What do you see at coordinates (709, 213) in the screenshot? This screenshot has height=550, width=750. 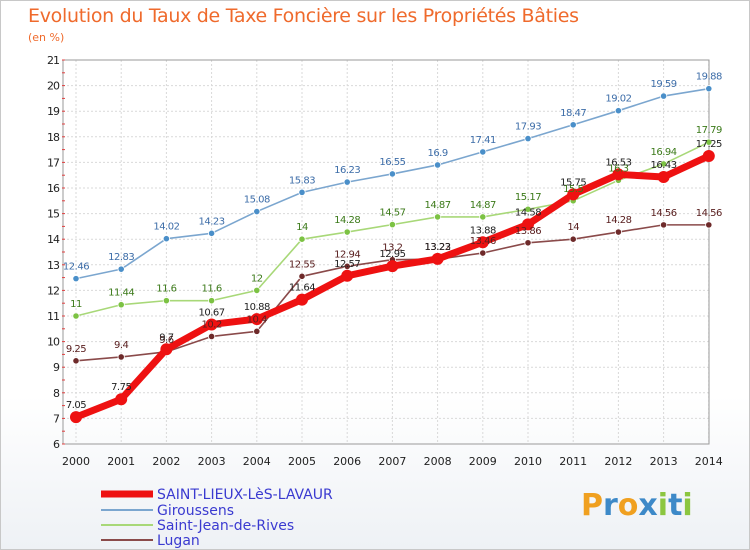 I see `data-label: 14.56` at bounding box center [709, 213].